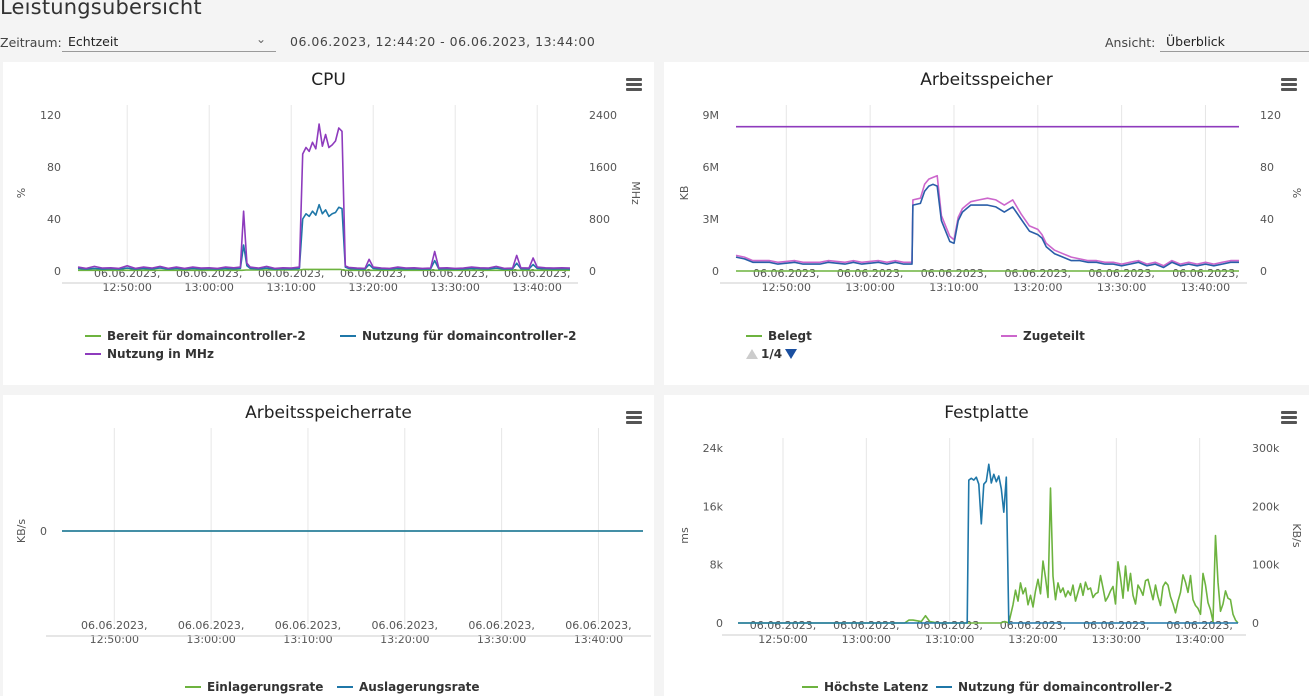 The image size is (1309, 696). What do you see at coordinates (865, 687) in the screenshot?
I see `legend-item-latenz: Höchste Latenz` at bounding box center [865, 687].